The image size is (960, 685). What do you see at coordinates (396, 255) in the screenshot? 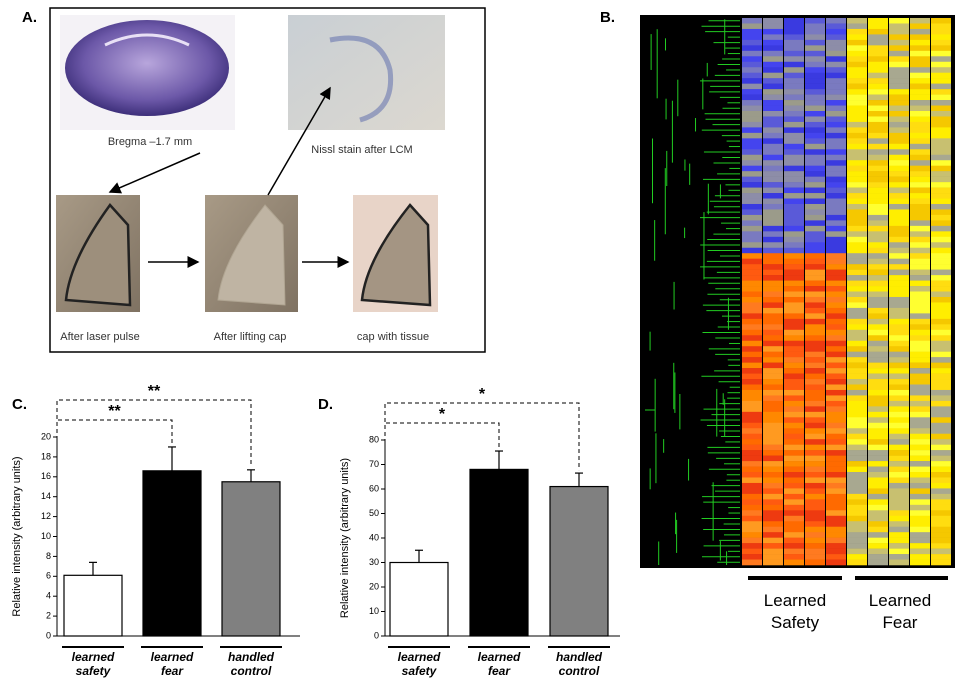
I see `tissue-outline` at bounding box center [396, 255].